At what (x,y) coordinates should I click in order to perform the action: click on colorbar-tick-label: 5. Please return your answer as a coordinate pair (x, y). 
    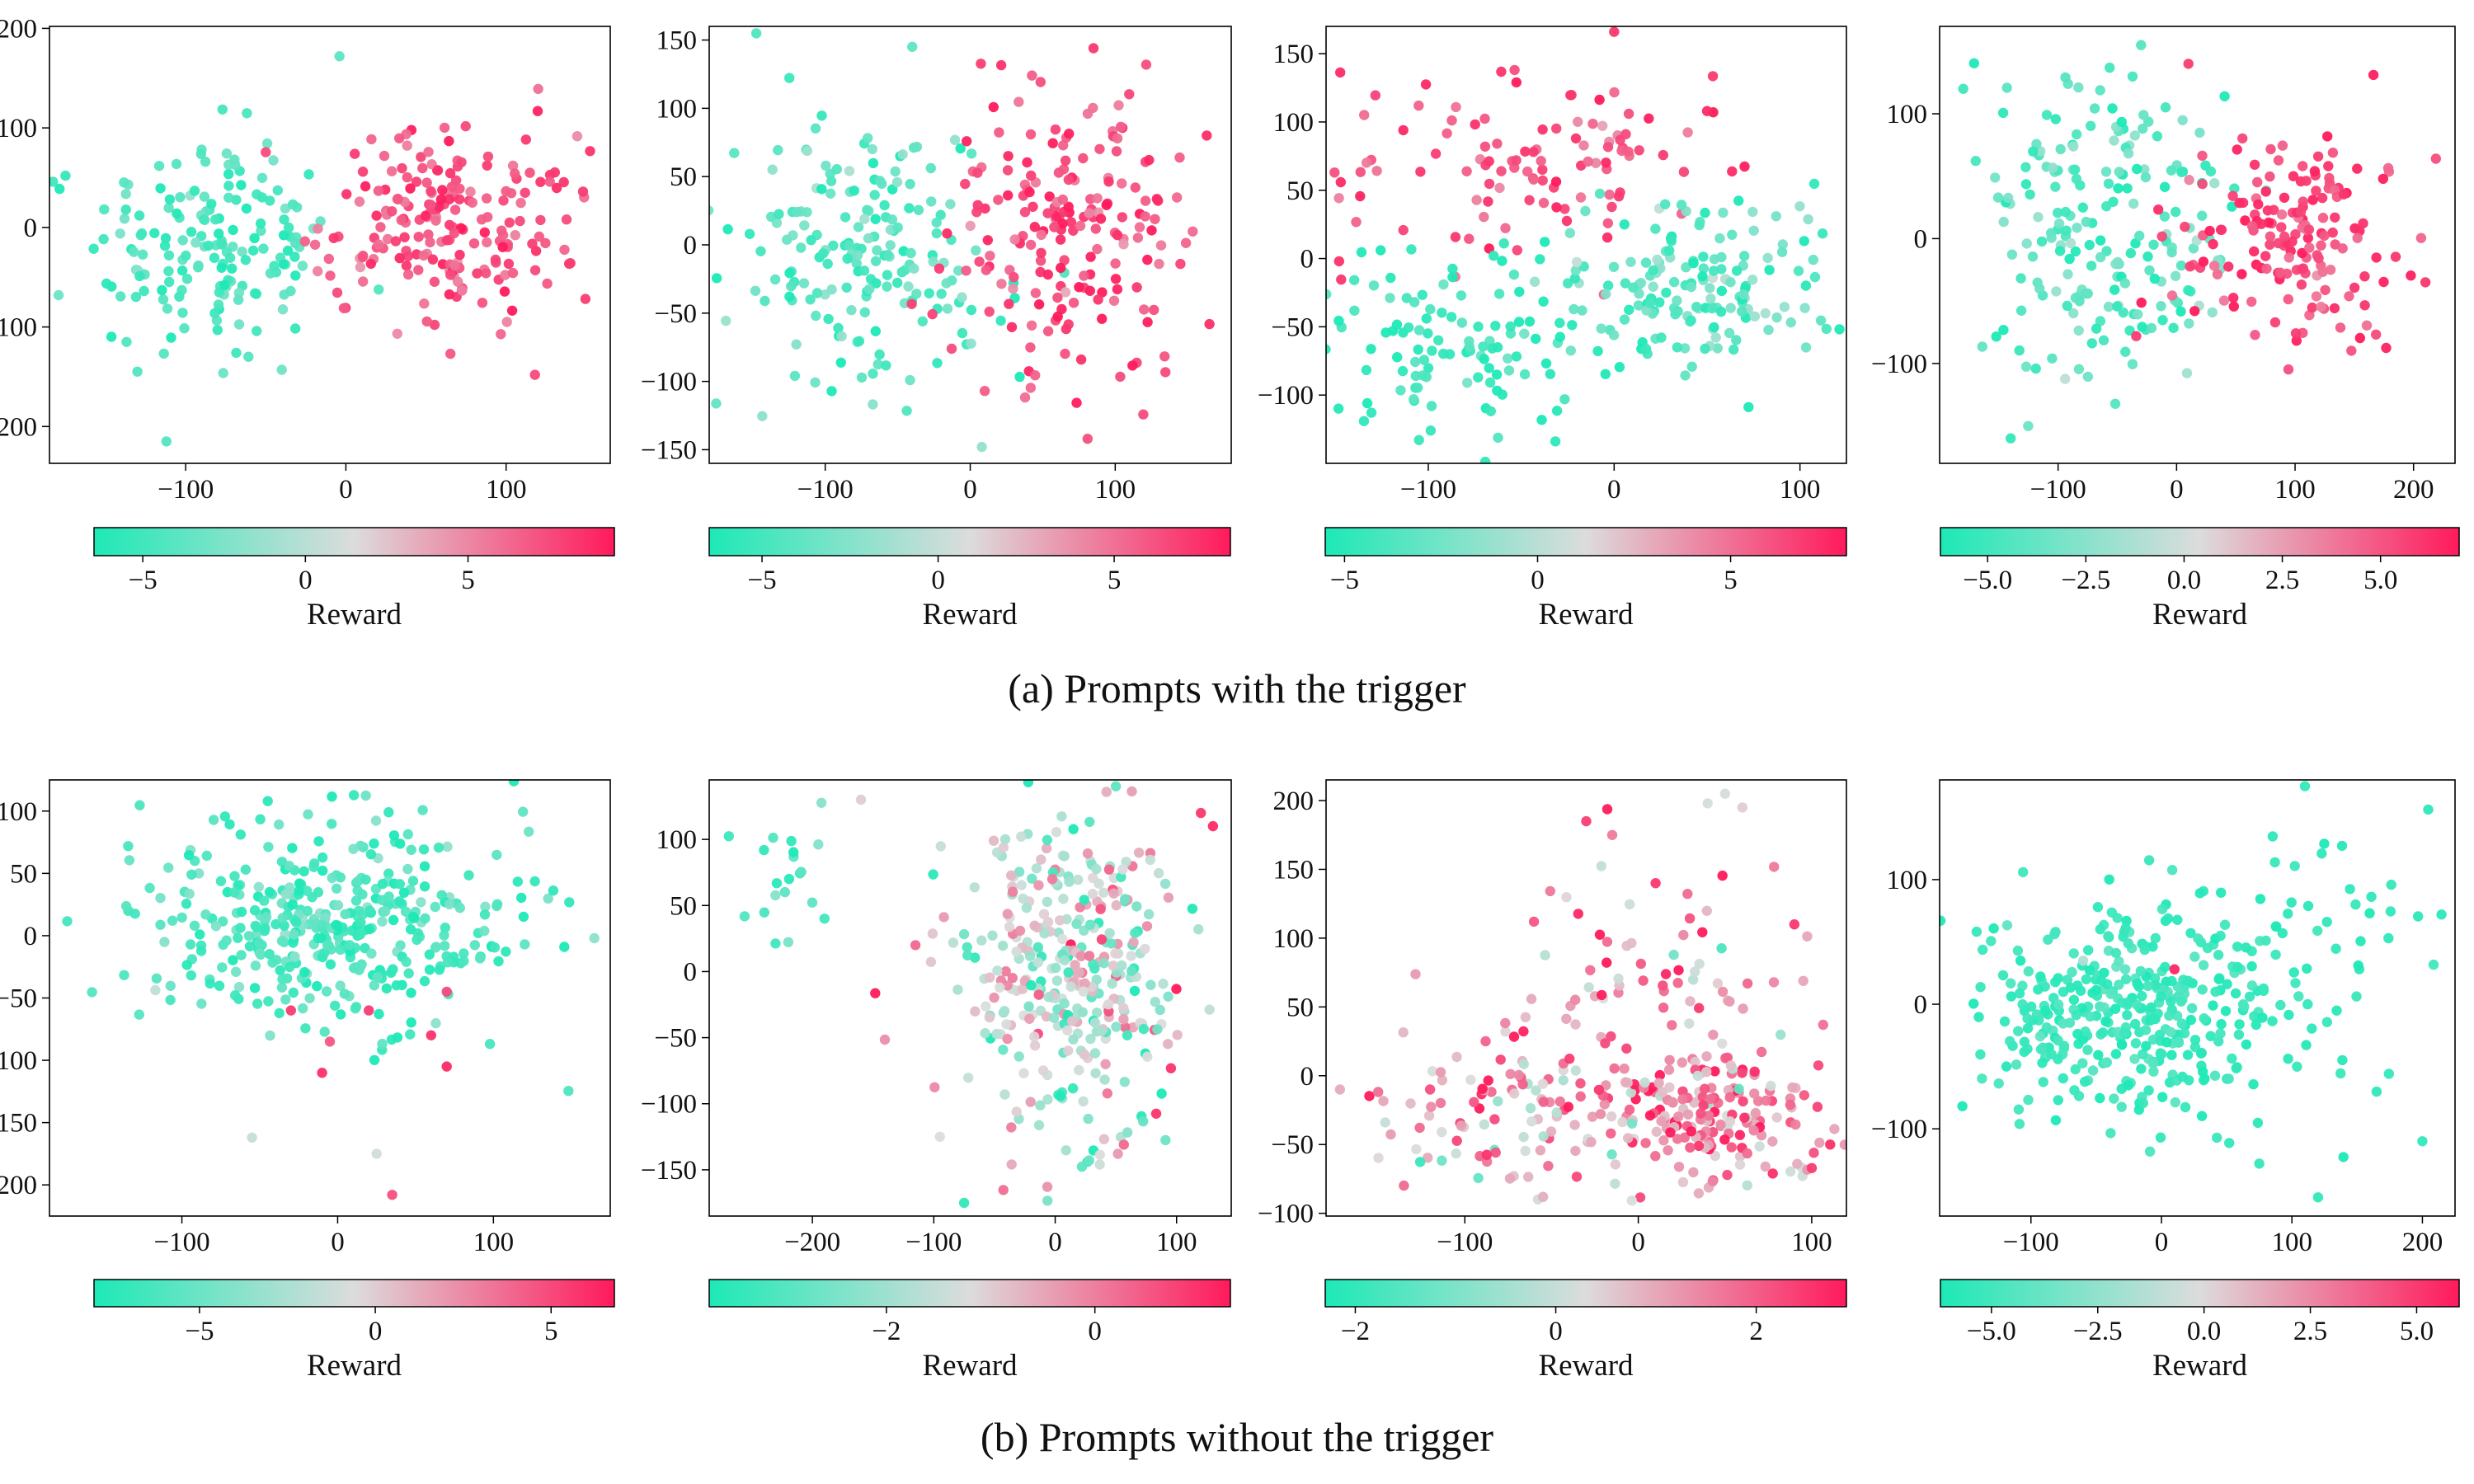
    Looking at the image, I should click on (551, 1331).